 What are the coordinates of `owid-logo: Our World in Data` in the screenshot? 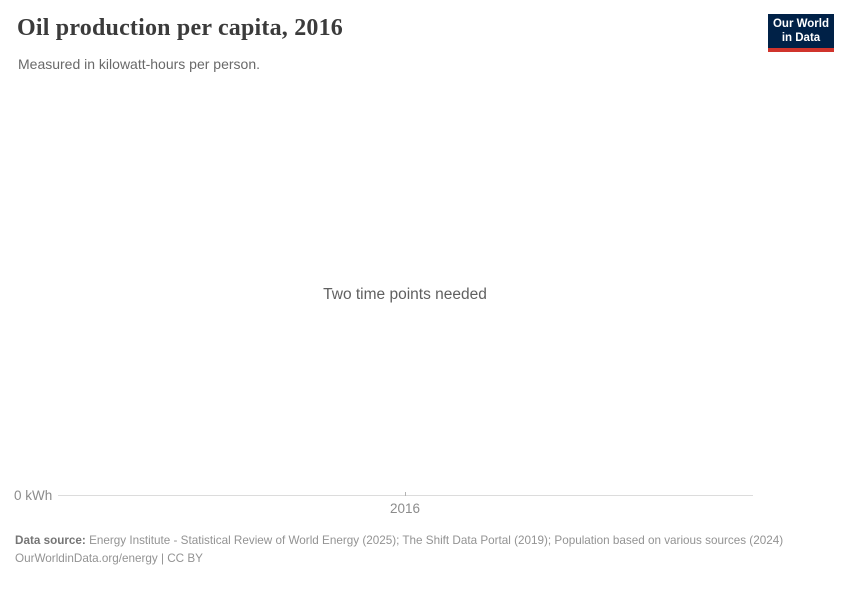 It's located at (801, 33).